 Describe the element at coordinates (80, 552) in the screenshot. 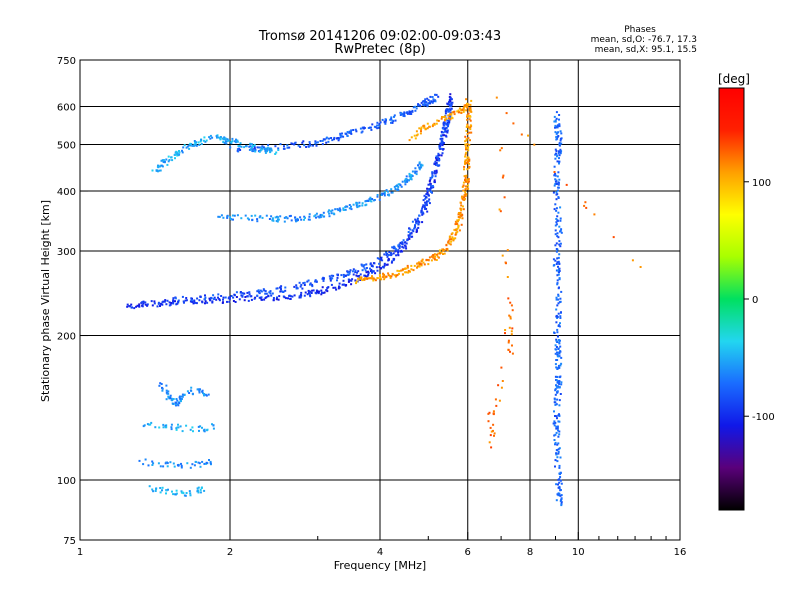

I see `x-tick-label: 1` at that location.